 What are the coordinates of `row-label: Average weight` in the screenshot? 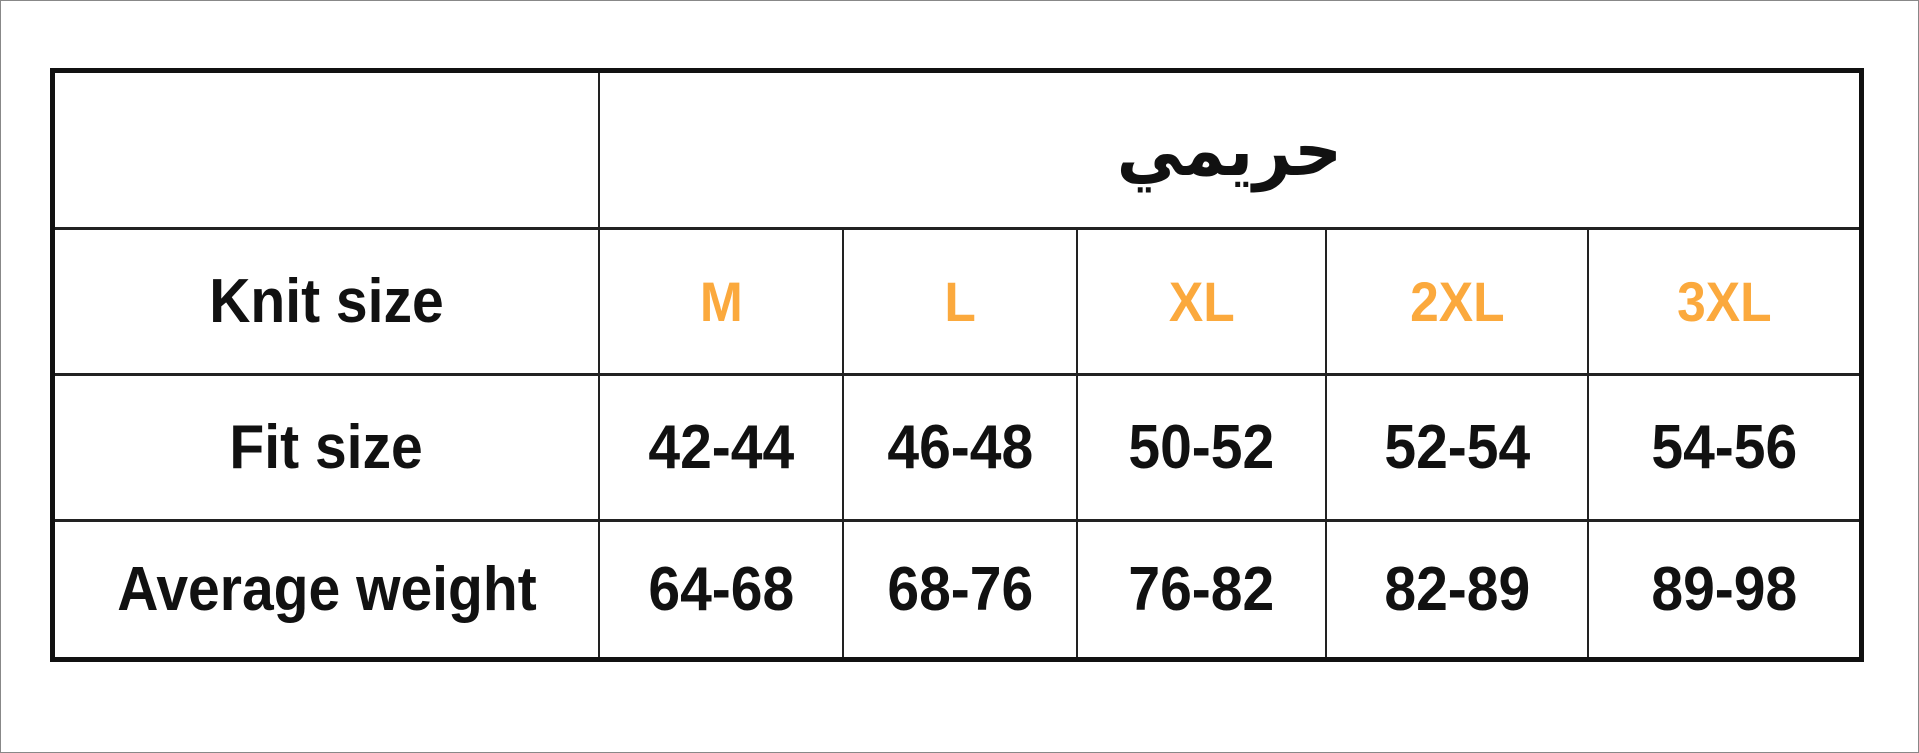 It's located at (326, 589).